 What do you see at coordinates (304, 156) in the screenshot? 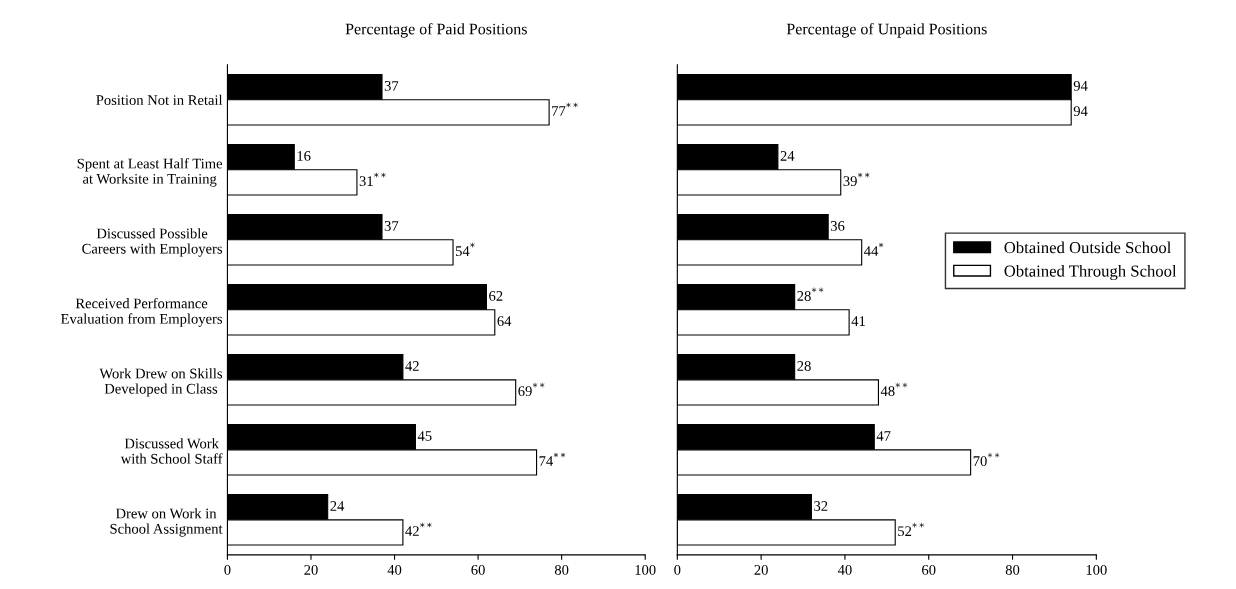
I see `data-label: 16` at bounding box center [304, 156].